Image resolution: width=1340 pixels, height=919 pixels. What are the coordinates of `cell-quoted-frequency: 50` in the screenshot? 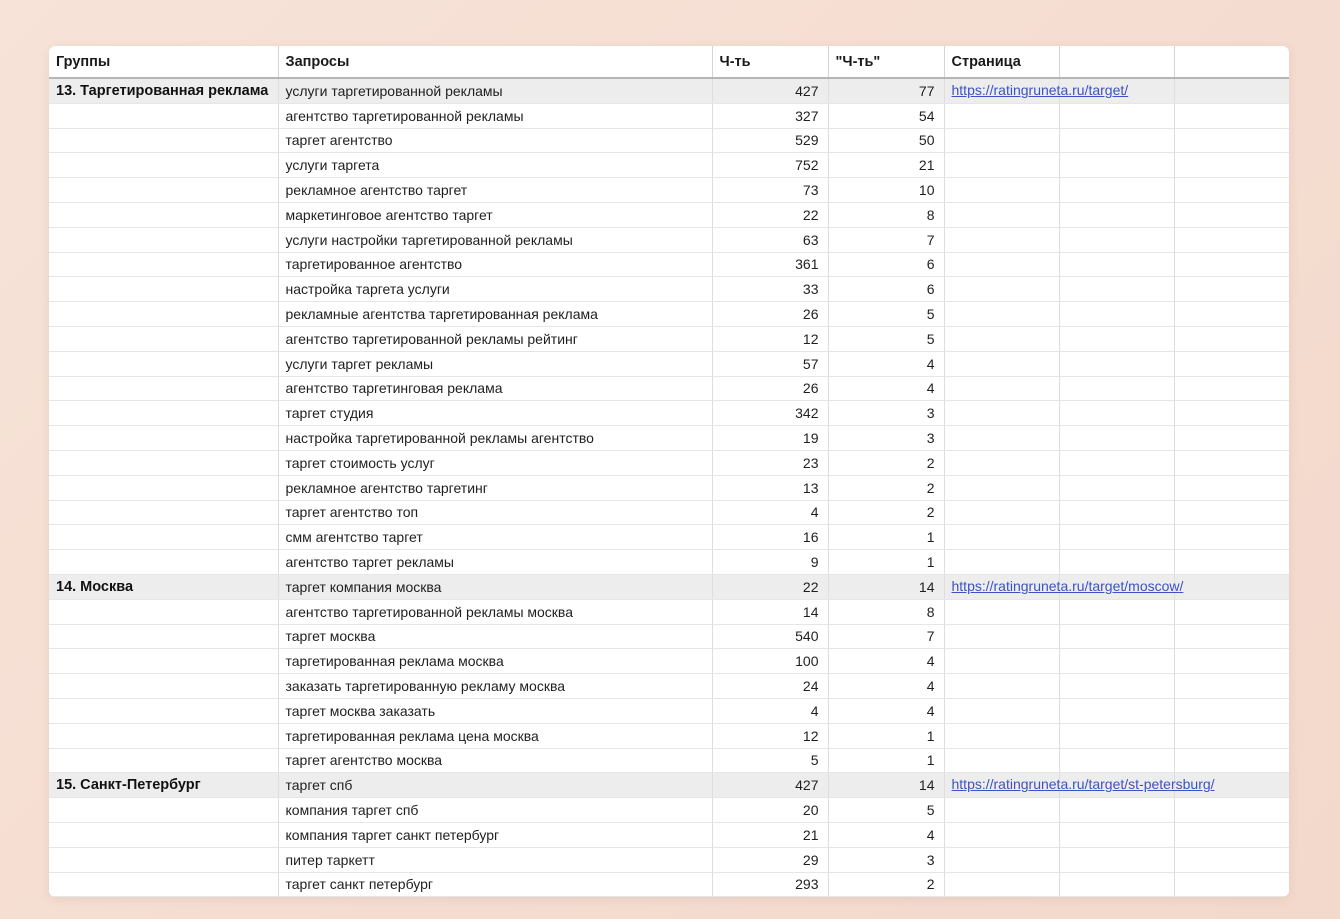 It's located at (886, 141).